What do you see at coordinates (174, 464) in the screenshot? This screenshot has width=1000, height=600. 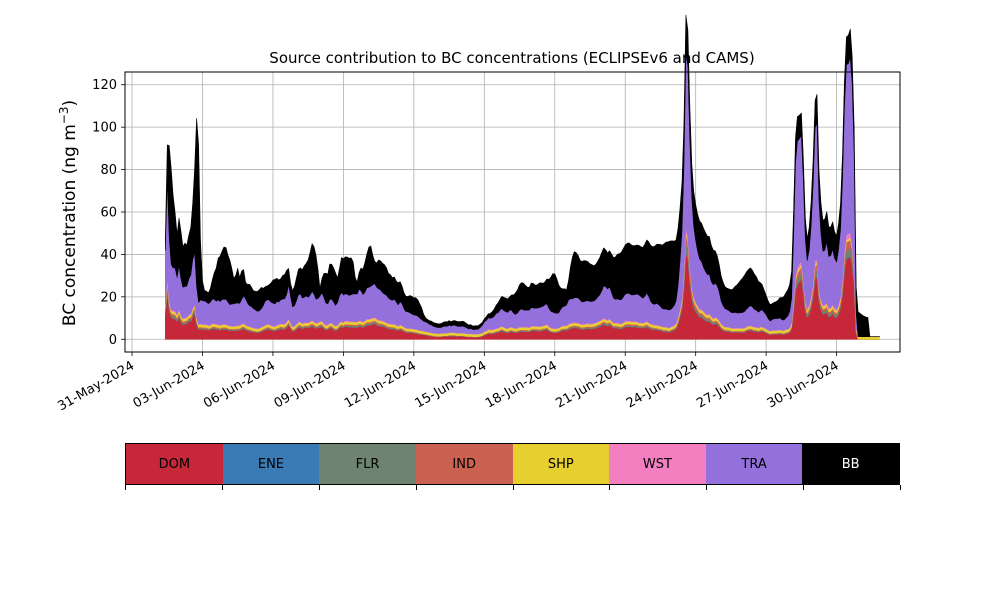 I see `legend-dom: DOM` at bounding box center [174, 464].